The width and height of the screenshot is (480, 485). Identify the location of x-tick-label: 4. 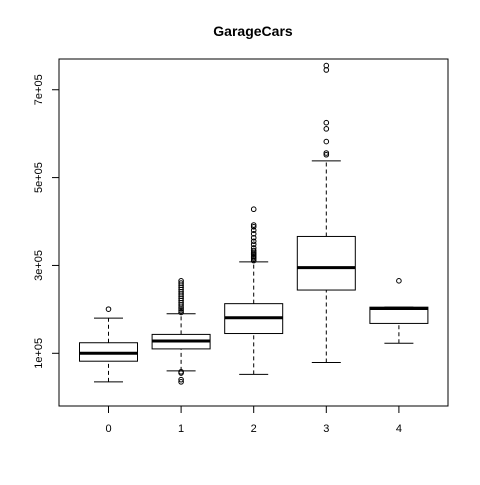
(399, 429).